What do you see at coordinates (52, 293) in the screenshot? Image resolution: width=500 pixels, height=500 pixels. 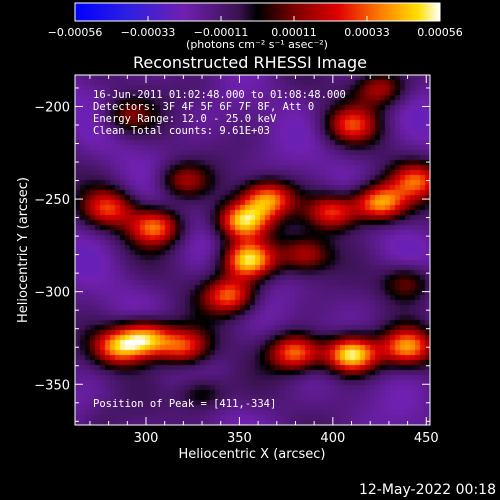 I see `y-tick-label: −300` at bounding box center [52, 293].